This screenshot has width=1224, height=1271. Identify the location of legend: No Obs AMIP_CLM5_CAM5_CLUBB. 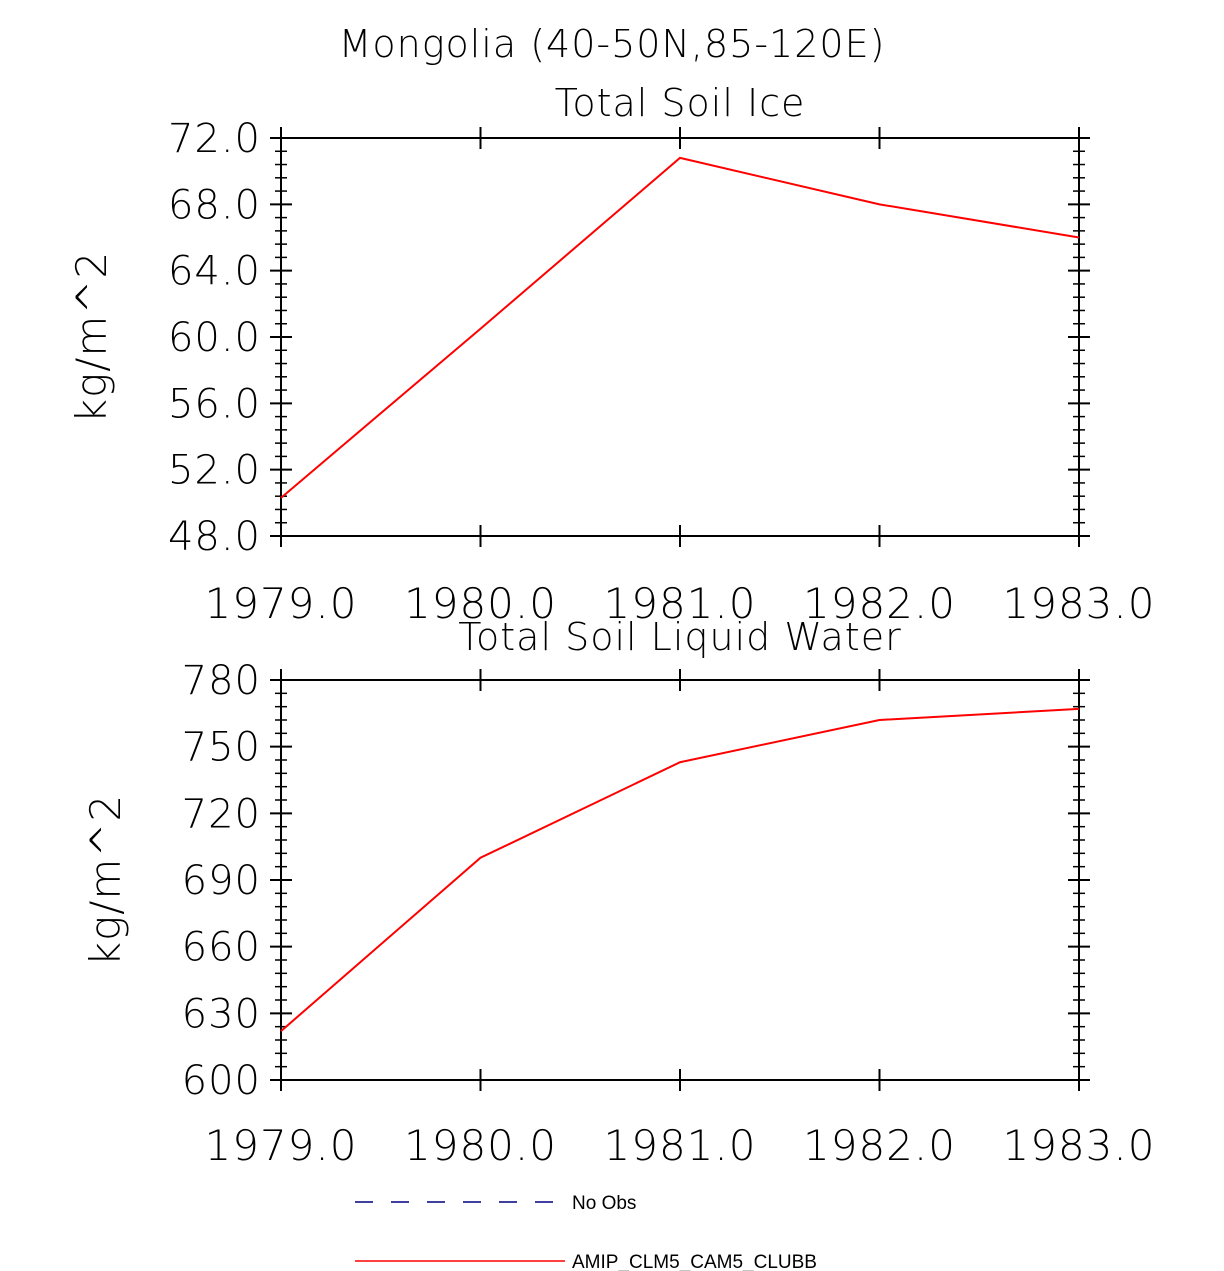
(586, 1232).